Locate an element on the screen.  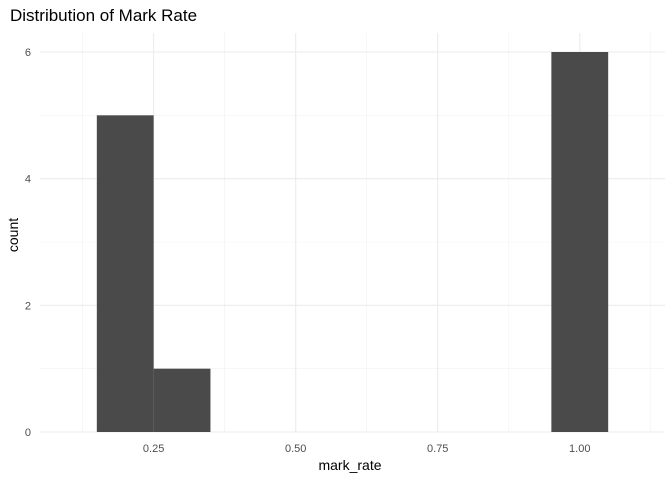
x-axis-tick-labels: 0.25 0.50 0.75 1.00 is located at coordinates (367, 449).